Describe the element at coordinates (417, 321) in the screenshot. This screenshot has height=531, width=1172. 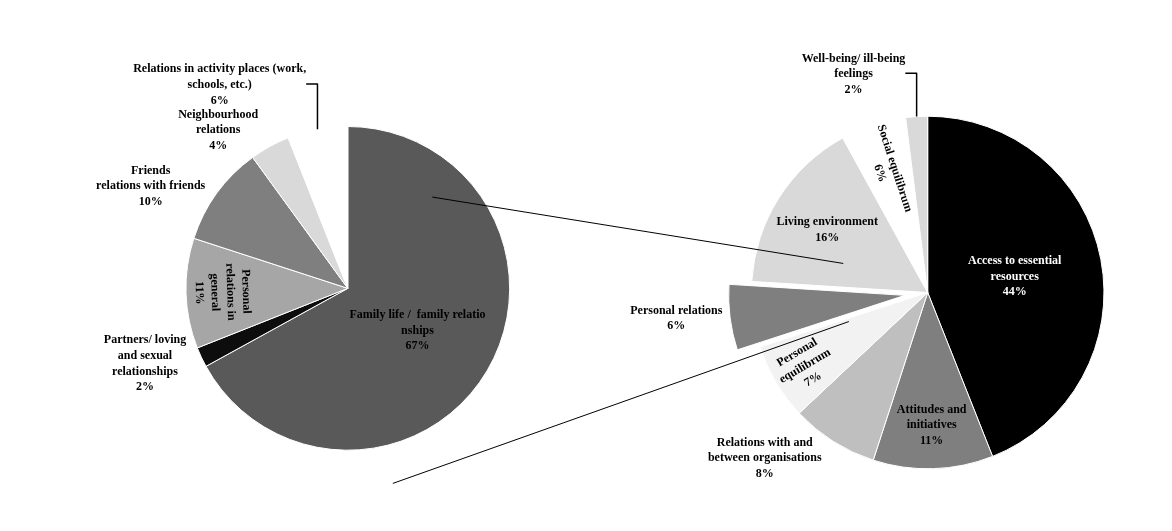
I see `slice-label: Family life / family relatio nships` at that location.